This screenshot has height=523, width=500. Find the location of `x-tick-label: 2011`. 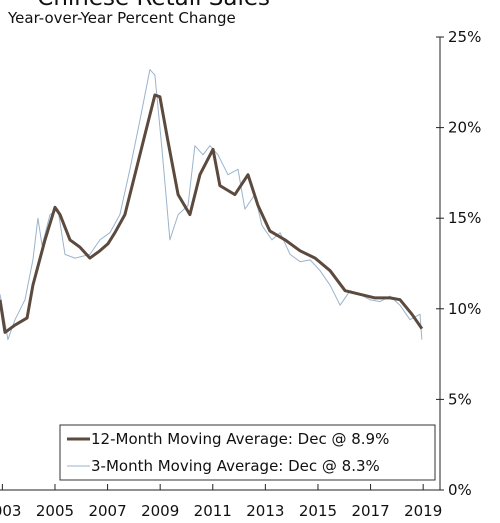

x-tick-label: 2011 is located at coordinates (213, 511).